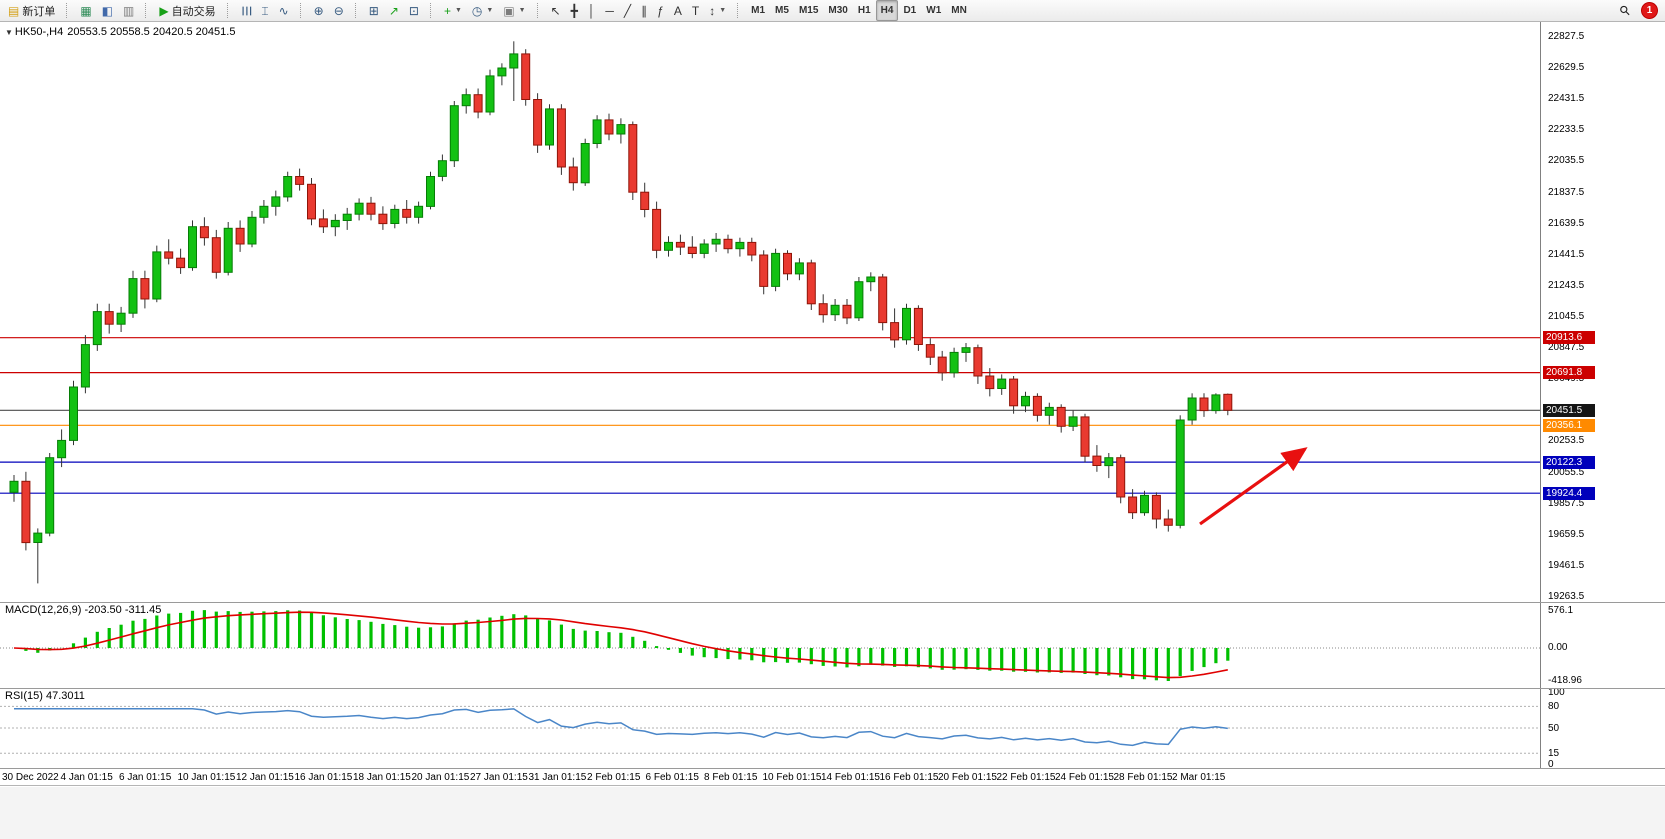 Image resolution: width=1665 pixels, height=839 pixels. Describe the element at coordinates (837, 10) in the screenshot. I see `tf-m30-button: M30` at that location.